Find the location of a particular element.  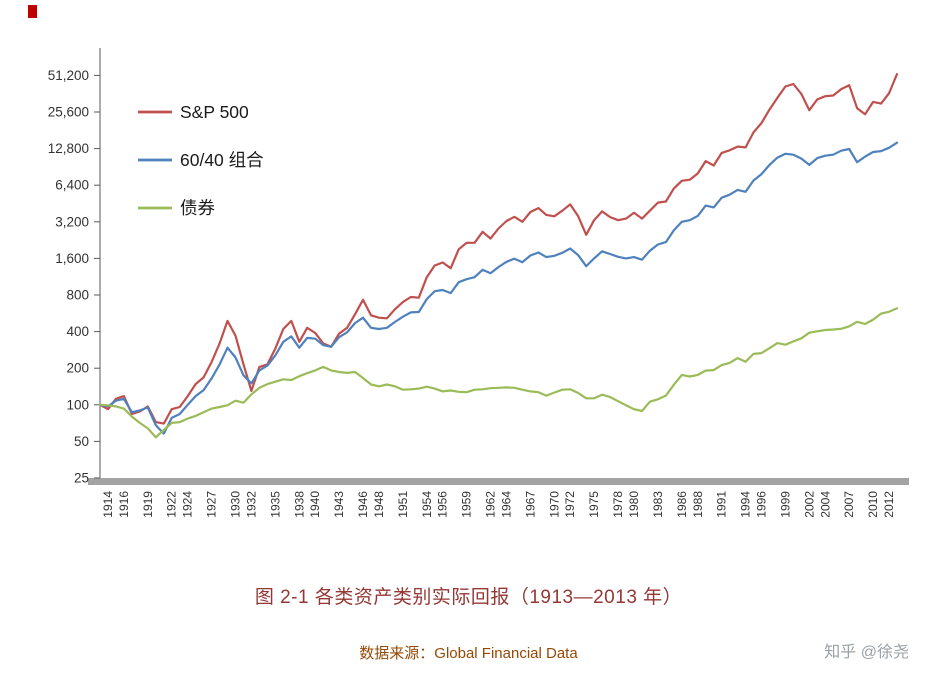

y-tick-label: 51,200 is located at coordinates (68, 75).